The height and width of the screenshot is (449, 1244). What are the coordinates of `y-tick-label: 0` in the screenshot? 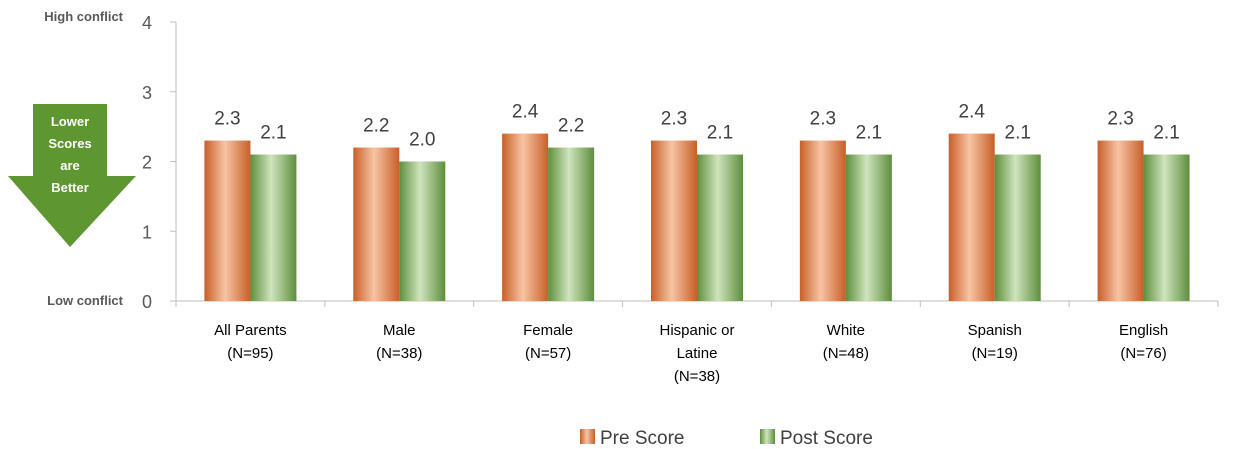 It's located at (147, 302).